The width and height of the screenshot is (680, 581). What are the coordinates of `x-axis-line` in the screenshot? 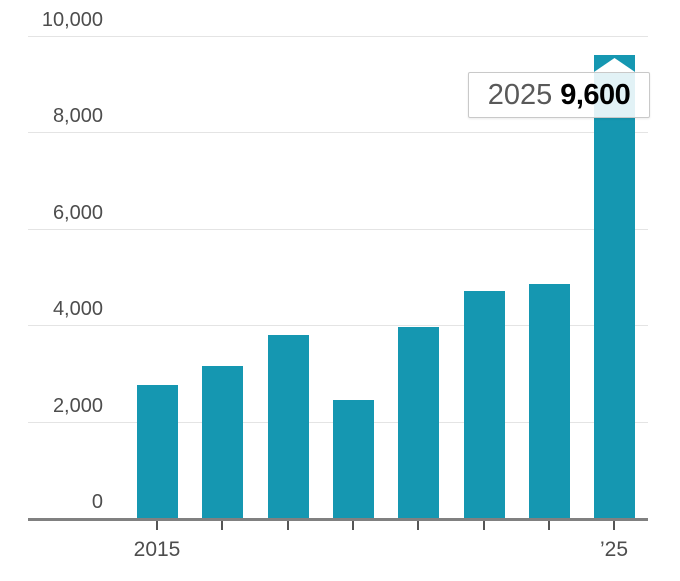 It's located at (338, 519).